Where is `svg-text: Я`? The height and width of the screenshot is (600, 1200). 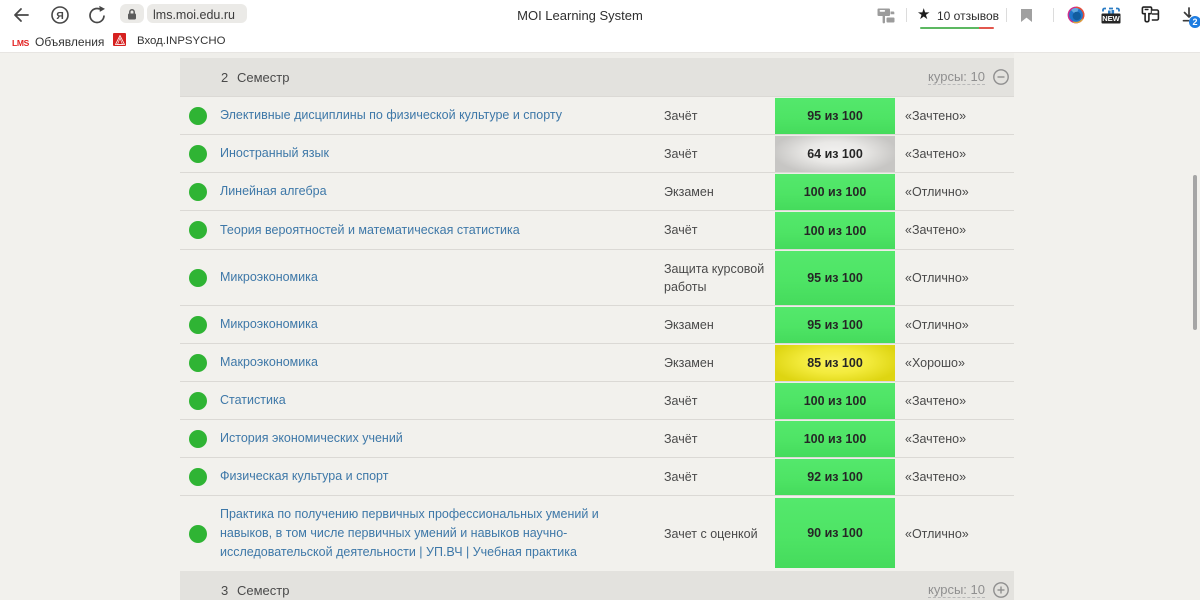
svg-text: Я is located at coordinates (60, 16).